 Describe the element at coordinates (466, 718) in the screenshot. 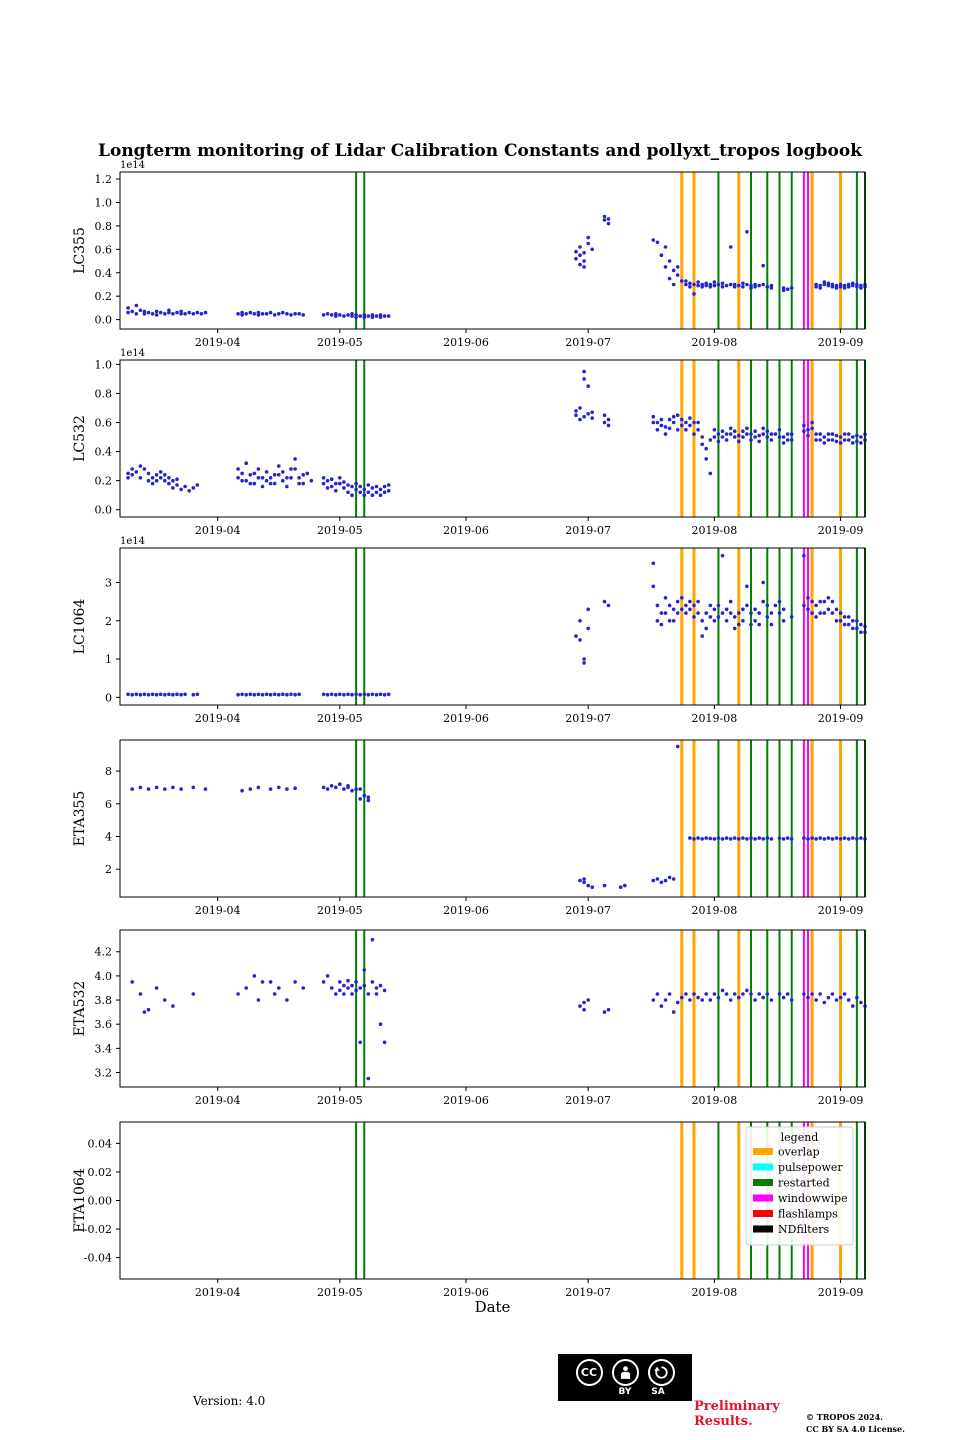

I see `x-tick-label: 2019-06` at that location.